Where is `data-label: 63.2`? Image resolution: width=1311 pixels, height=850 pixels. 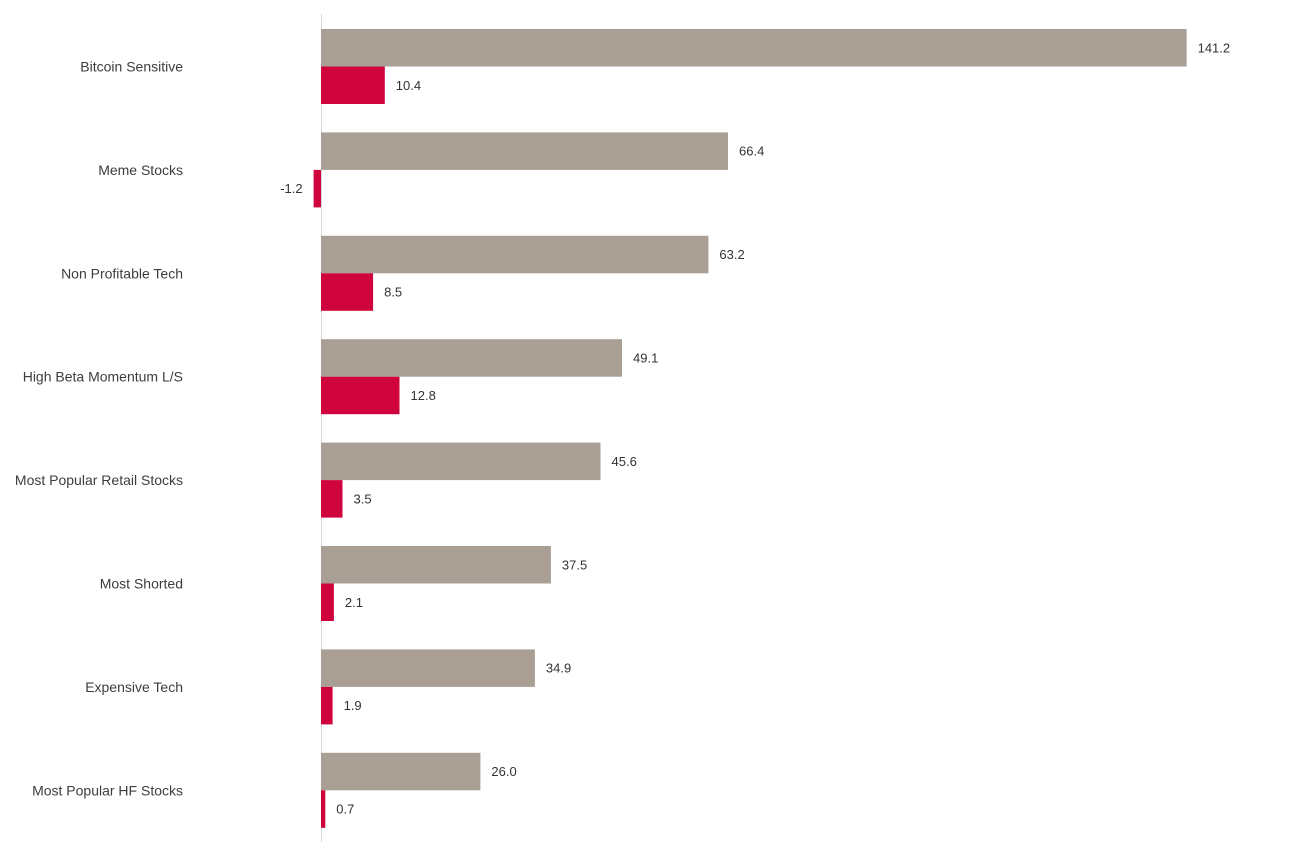
data-label: 63.2 is located at coordinates (731, 254).